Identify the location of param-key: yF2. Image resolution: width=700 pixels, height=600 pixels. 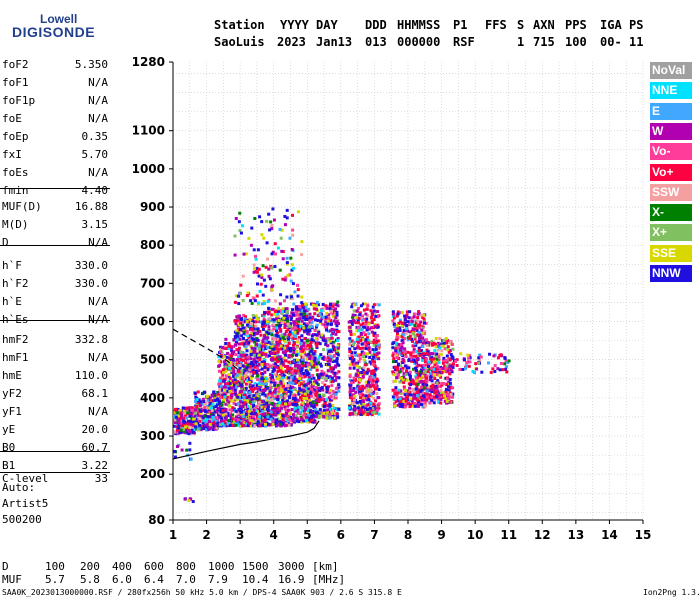
(12, 393).